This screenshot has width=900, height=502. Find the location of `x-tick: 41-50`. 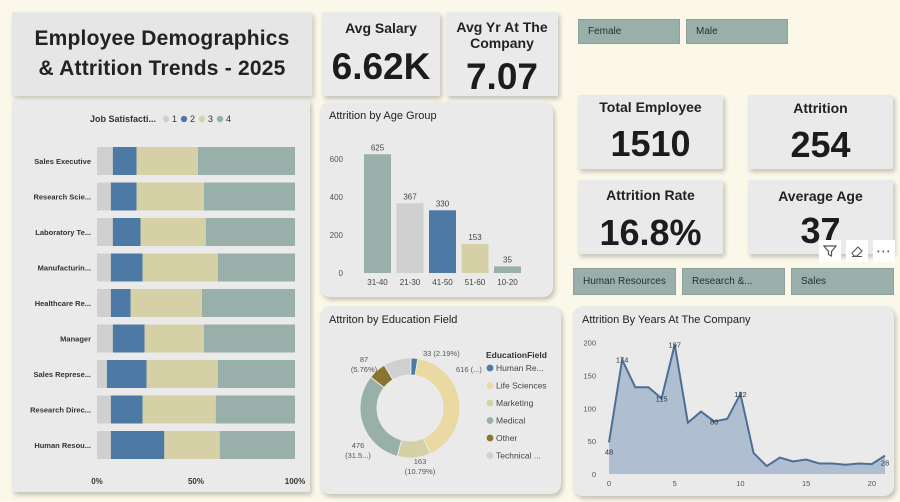

x-tick: 41-50 is located at coordinates (442, 282).